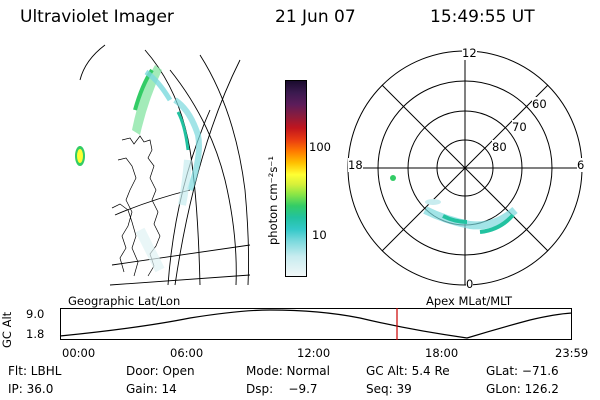 The height and width of the screenshot is (400, 600). Describe the element at coordinates (408, 371) in the screenshot. I see `gc-alt-readout: GC Alt: 5.4 Re` at that location.